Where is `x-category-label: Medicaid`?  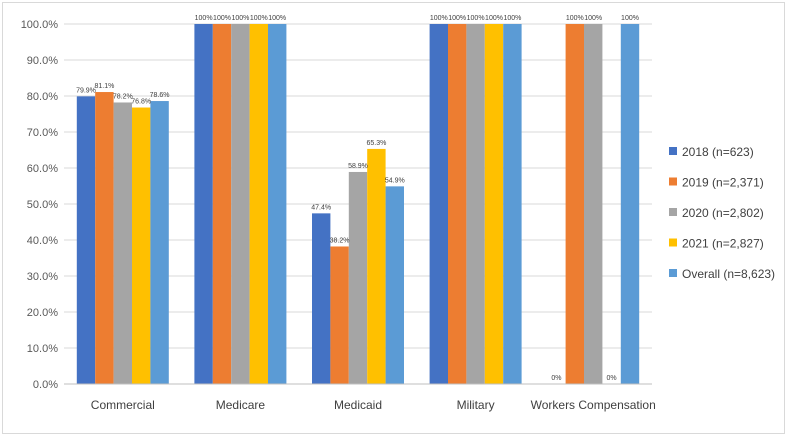 x-category-label: Medicaid is located at coordinates (358, 405).